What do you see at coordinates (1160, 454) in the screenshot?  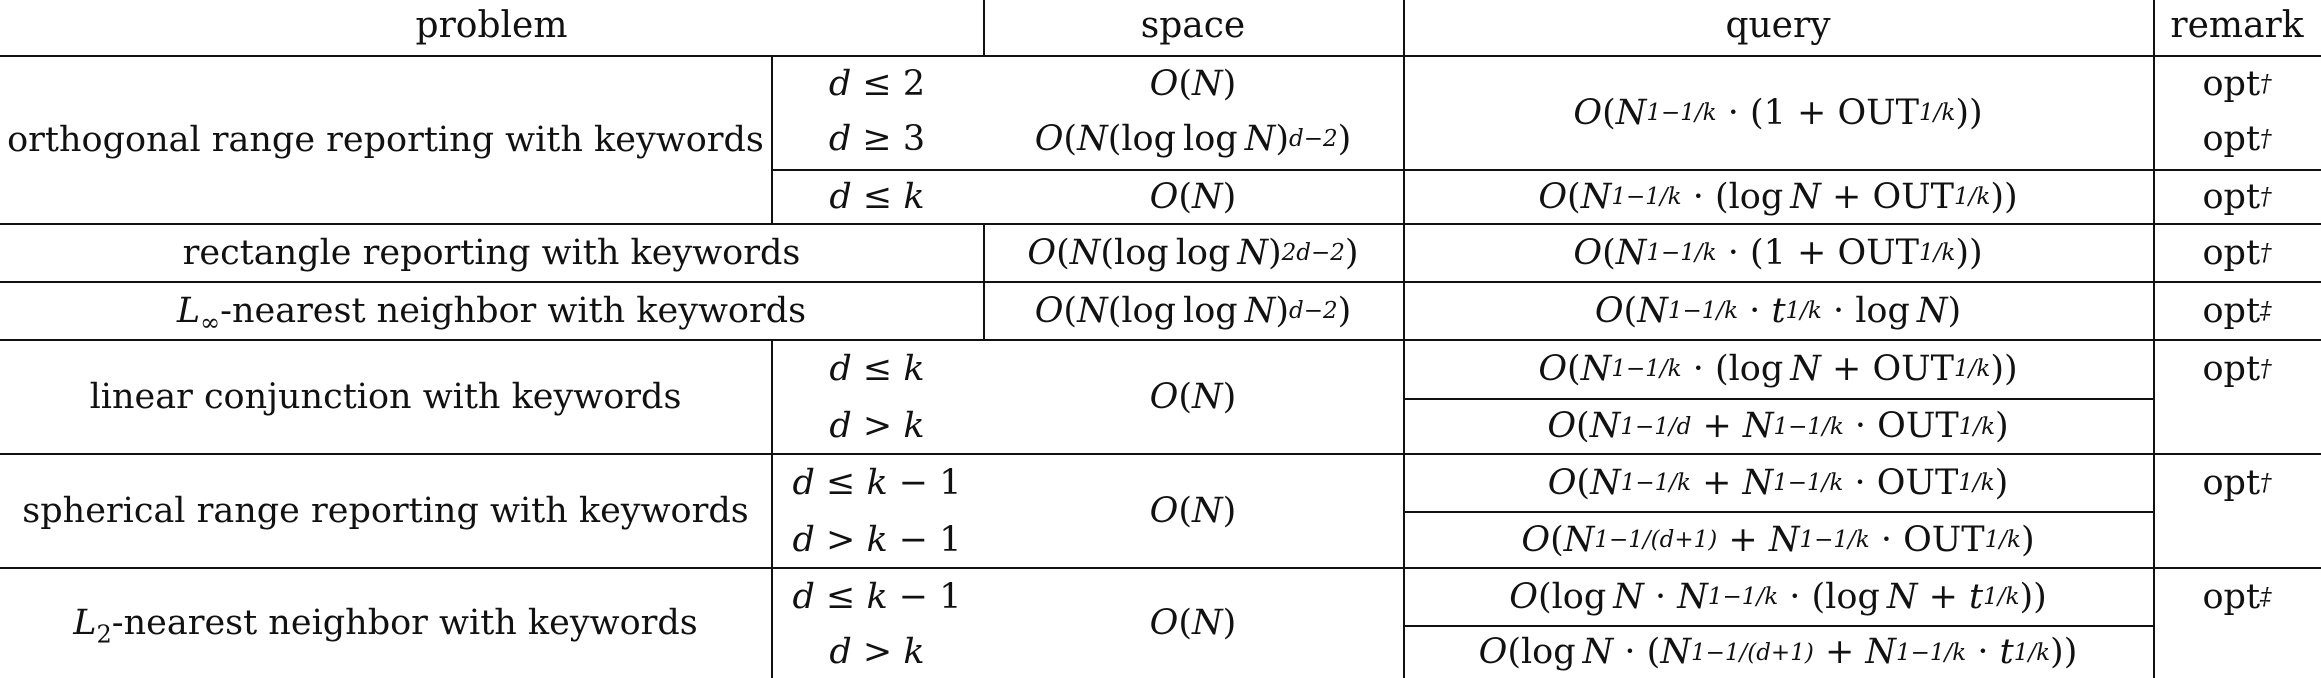 I see `rule-linear-bottom` at bounding box center [1160, 454].